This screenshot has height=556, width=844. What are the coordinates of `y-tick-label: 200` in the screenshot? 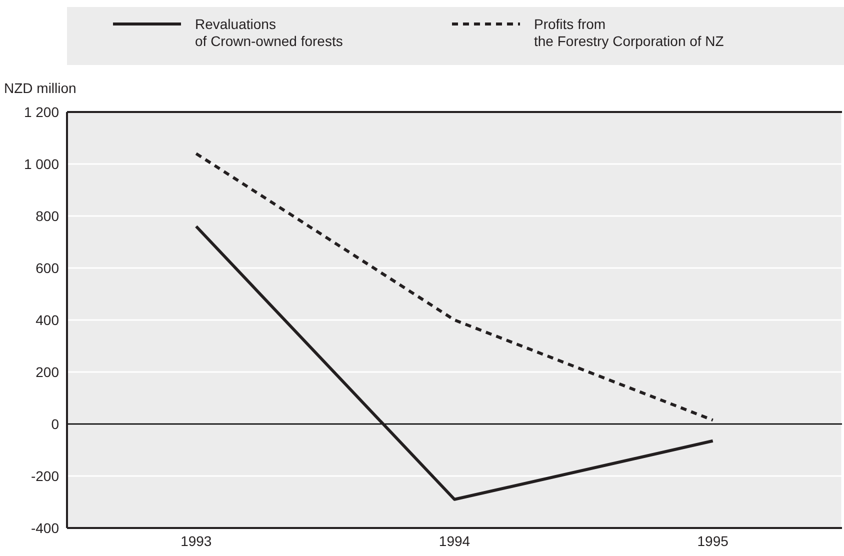 It's located at (48, 372).